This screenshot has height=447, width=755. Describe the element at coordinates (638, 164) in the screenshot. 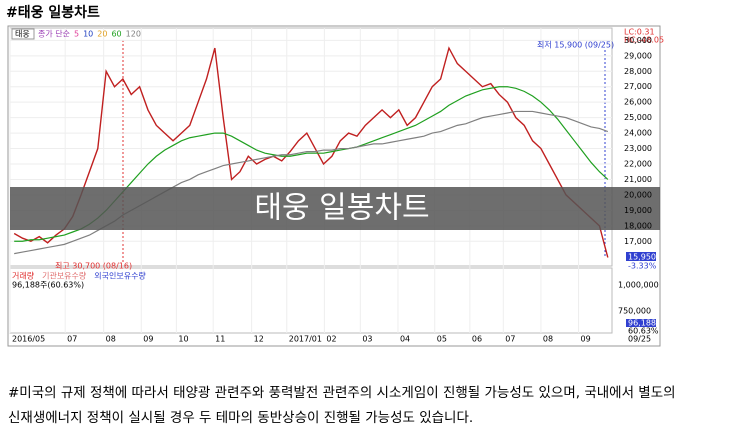

I see `y-tick-label: 22,000` at that location.